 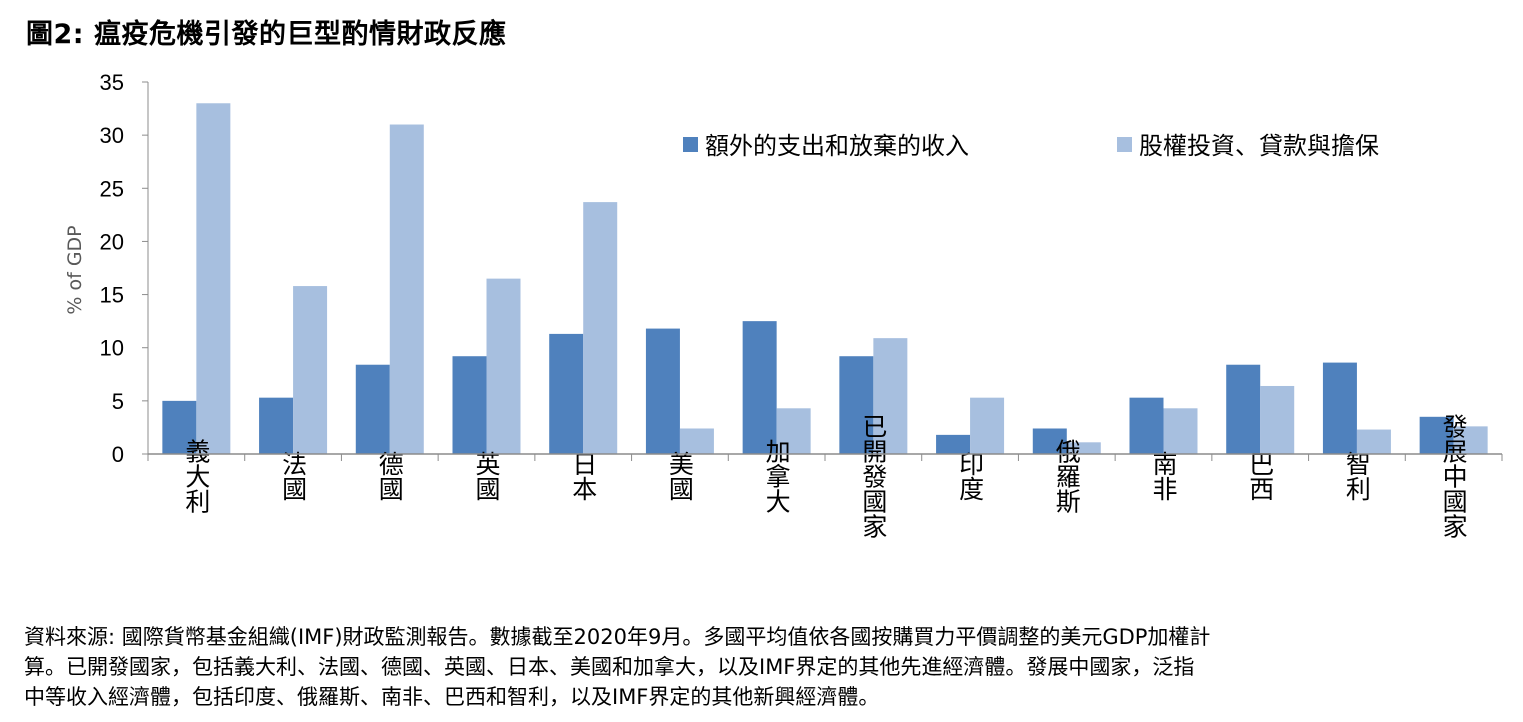 What do you see at coordinates (486, 476) in the screenshot?
I see `x-tick-label: 英國` at bounding box center [486, 476].